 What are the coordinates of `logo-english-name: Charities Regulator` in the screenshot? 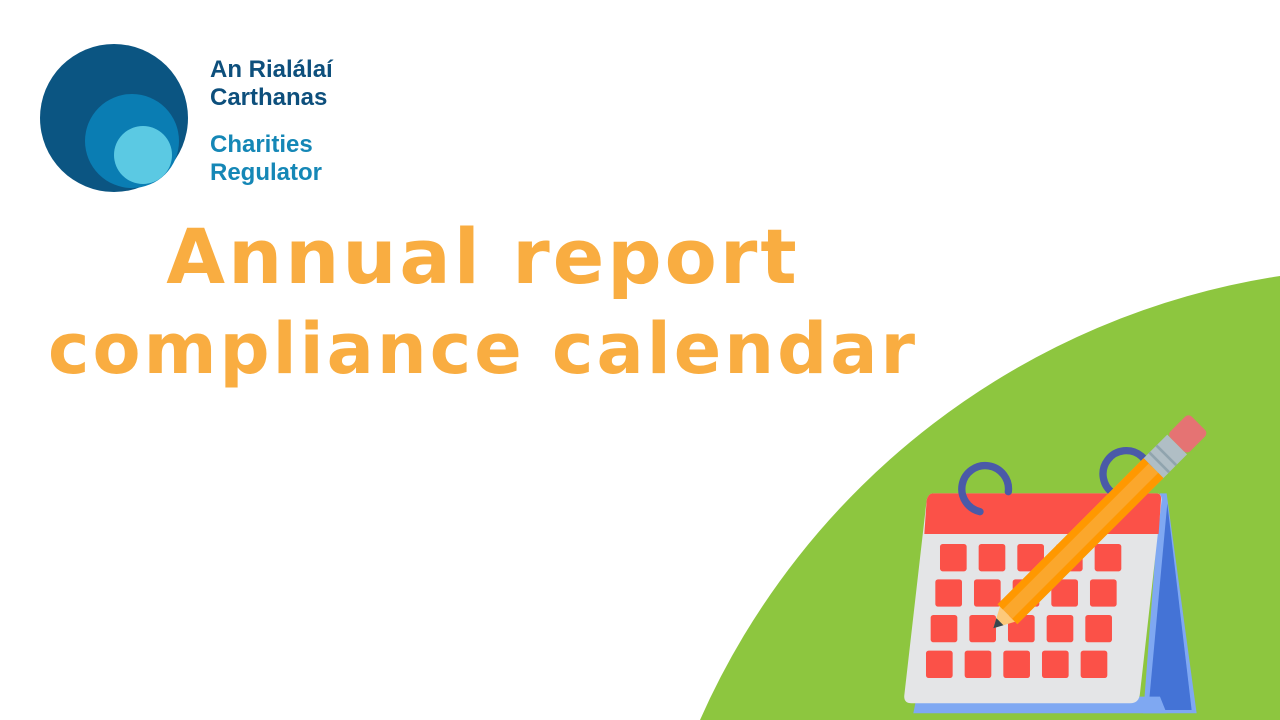 It's located at (266, 159).